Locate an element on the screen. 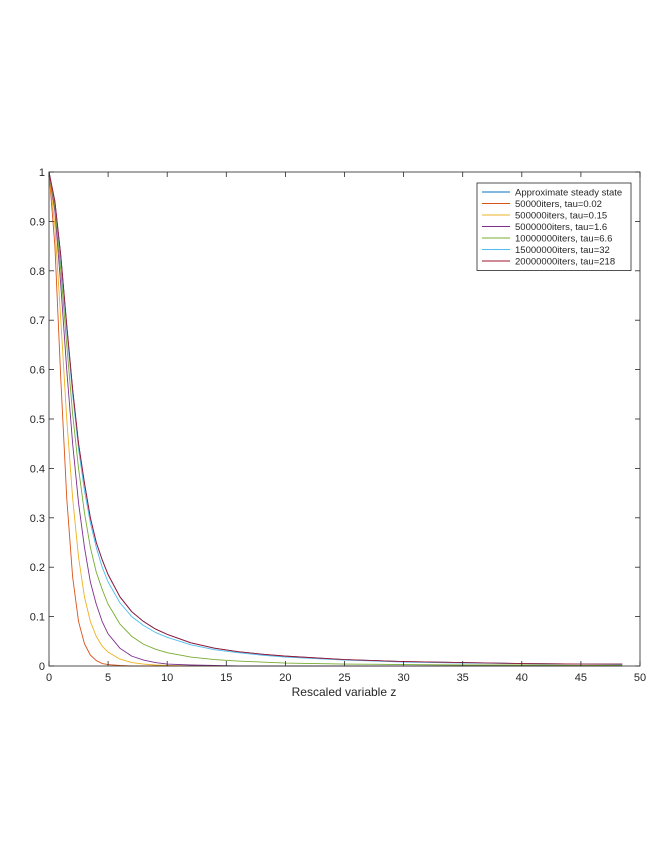 The height and width of the screenshot is (860, 664). x-tick-label: 40 is located at coordinates (522, 678).